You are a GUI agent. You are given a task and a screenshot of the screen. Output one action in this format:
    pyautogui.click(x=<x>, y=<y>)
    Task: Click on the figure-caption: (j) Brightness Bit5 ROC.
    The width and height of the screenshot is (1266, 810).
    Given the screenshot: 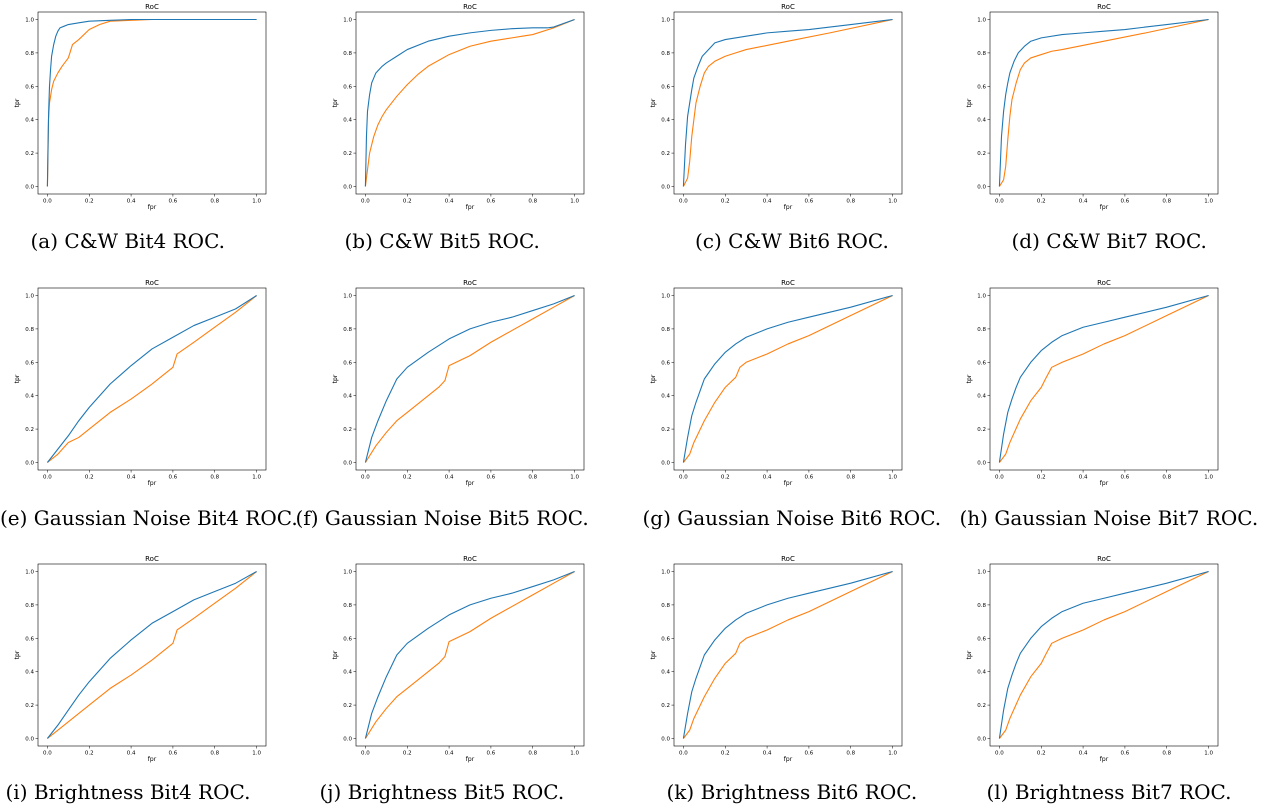 What is the action you would take?
    pyautogui.click(x=442, y=792)
    